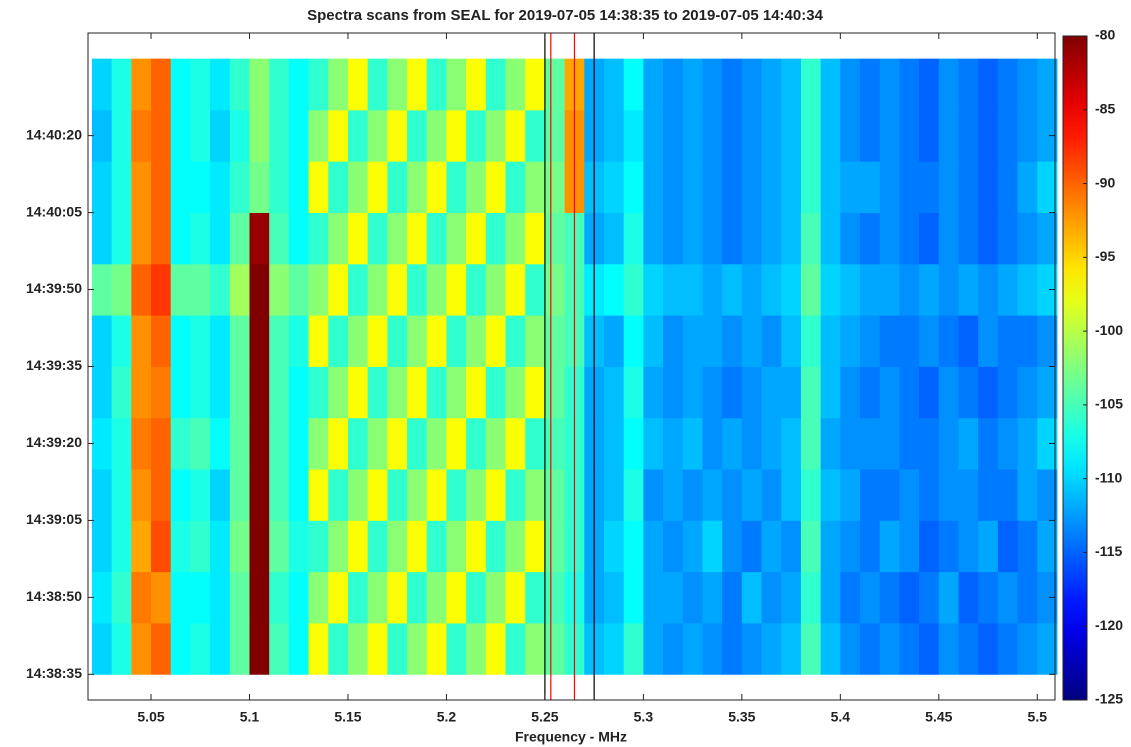  I want to click on colorbar-tick-label: -120, so click(1109, 625).